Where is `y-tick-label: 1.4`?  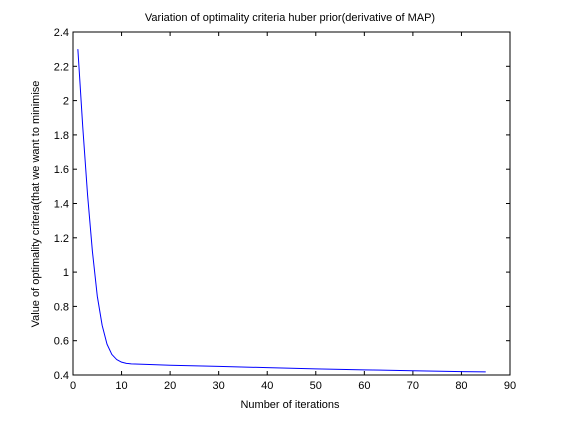
y-tick-label: 1.4 is located at coordinates (61, 205).